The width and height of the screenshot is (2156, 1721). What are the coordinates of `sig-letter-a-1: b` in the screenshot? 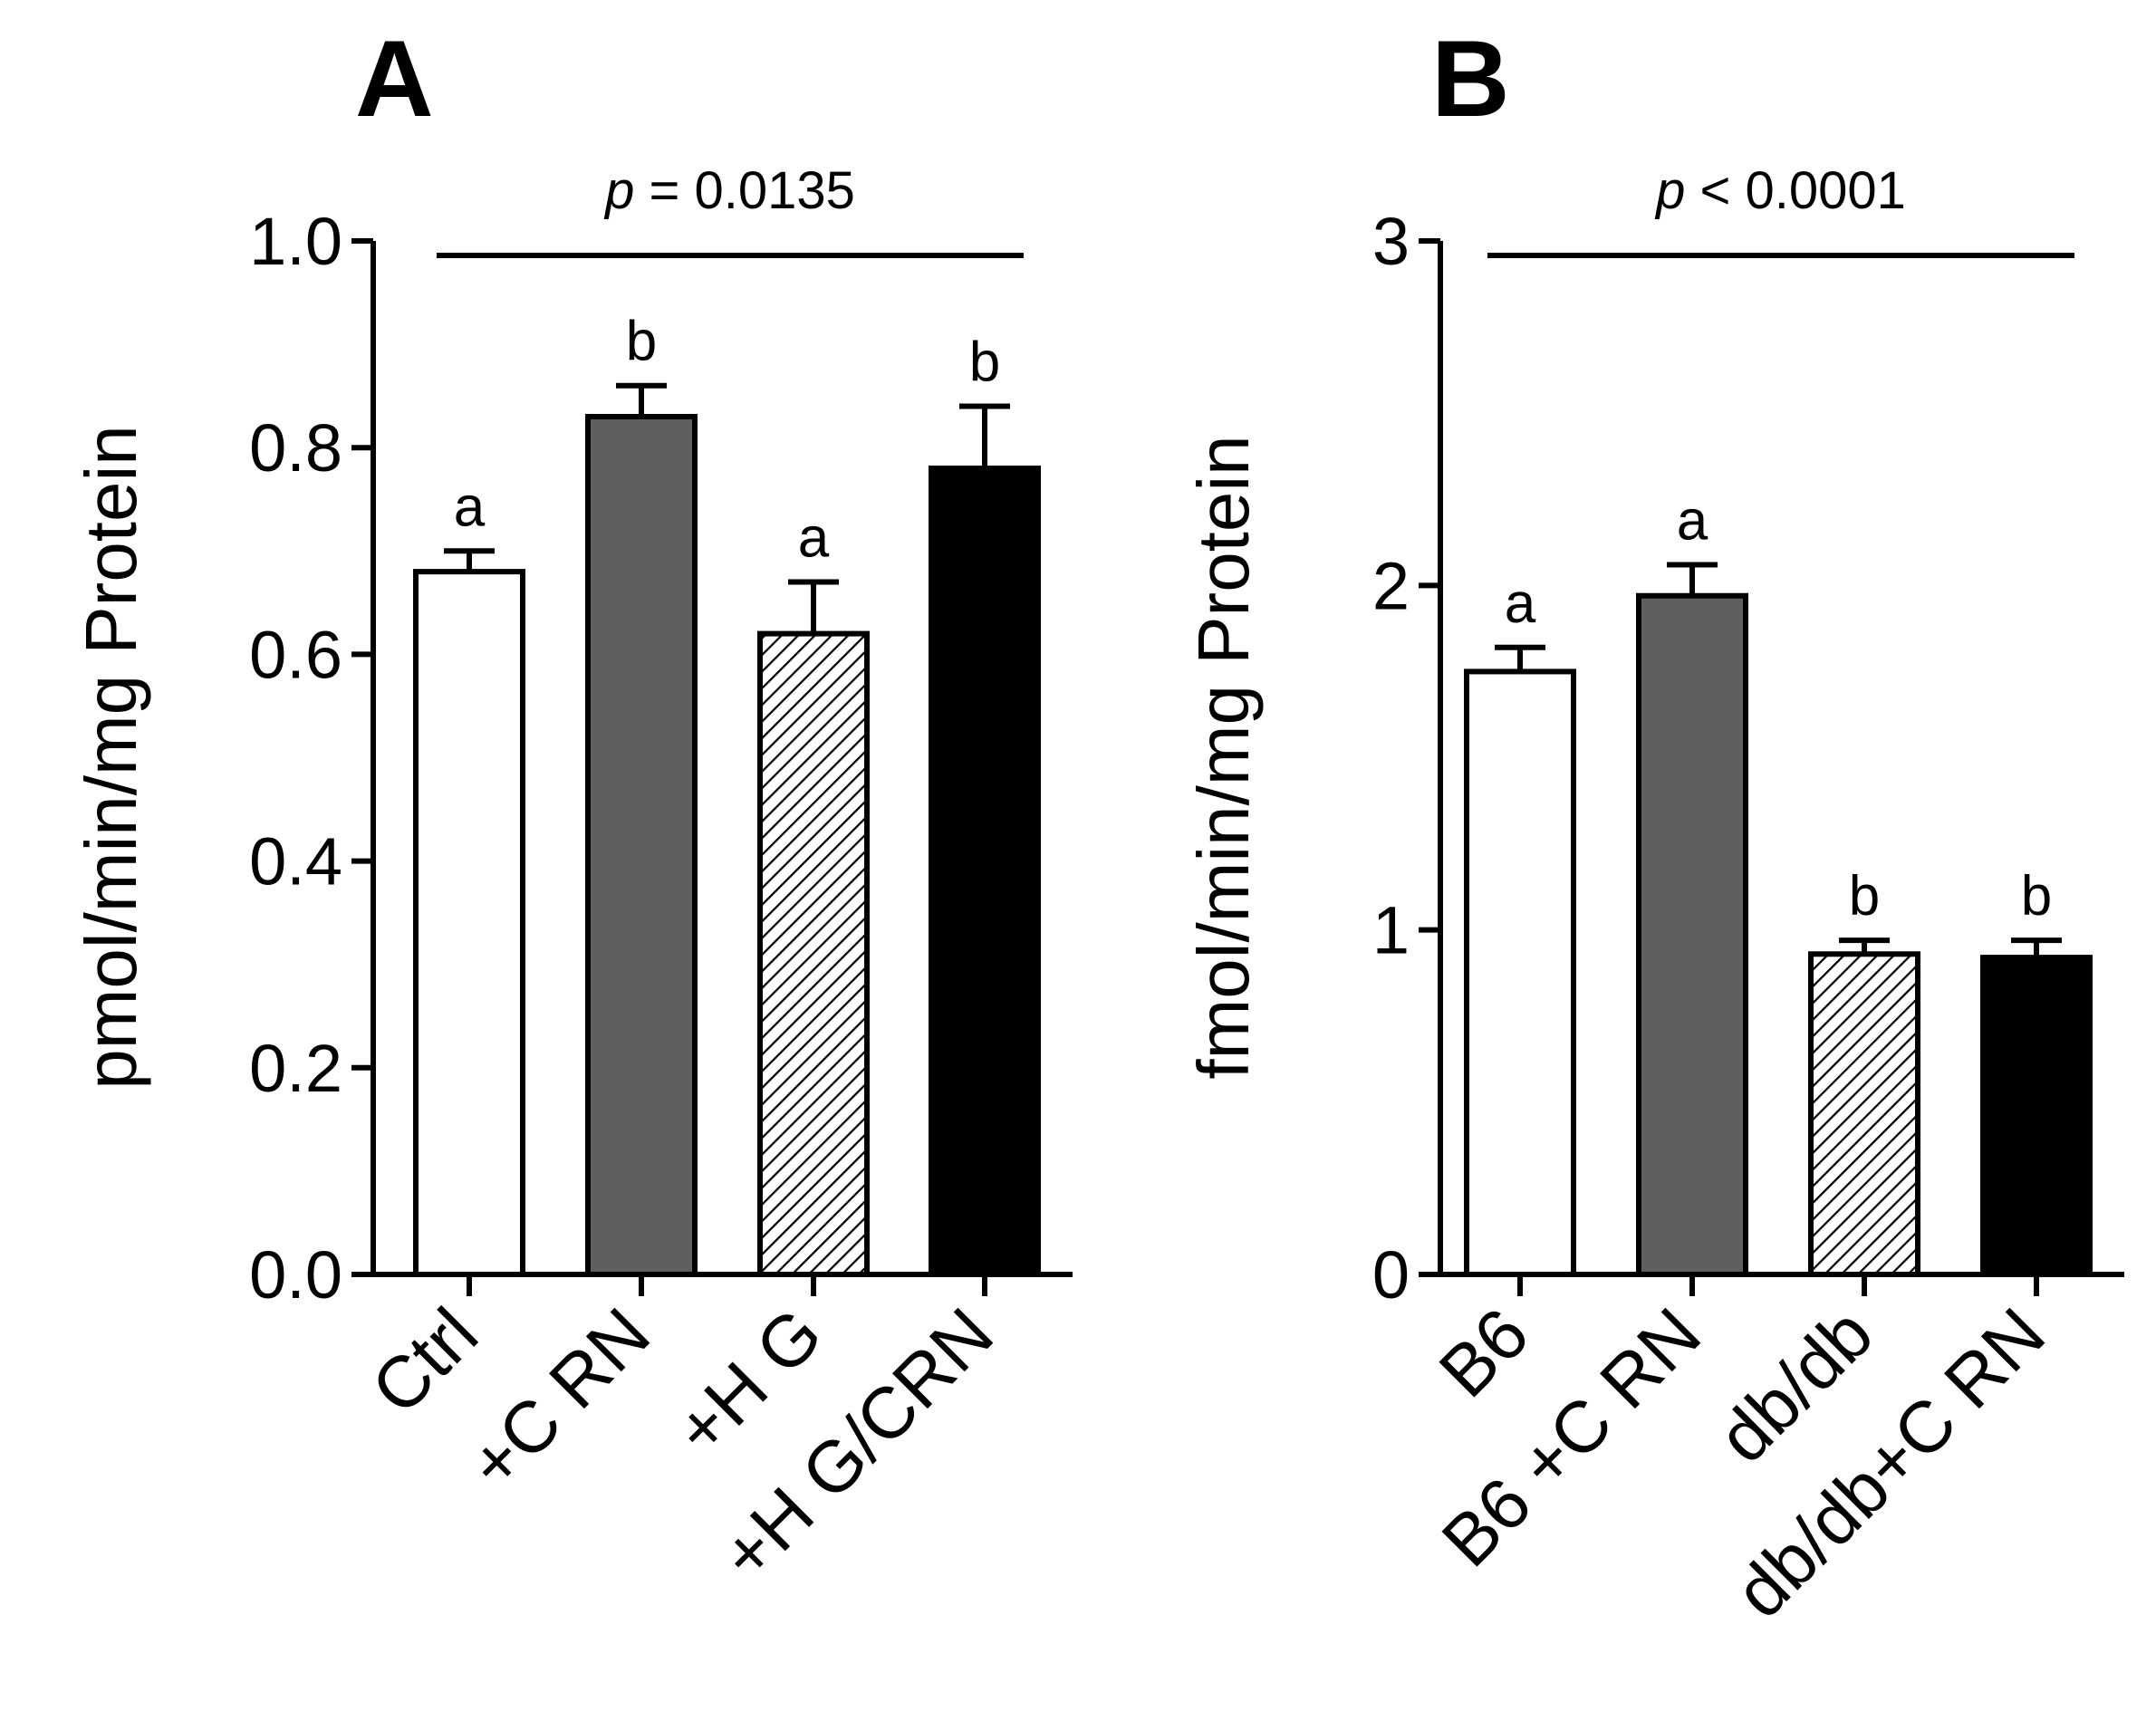 It's located at (641, 342).